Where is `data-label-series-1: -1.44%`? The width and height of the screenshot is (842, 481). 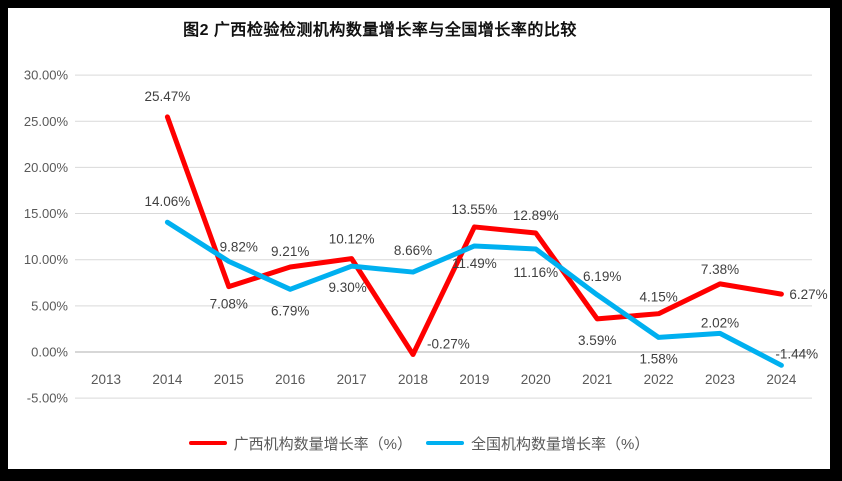 data-label-series-1: -1.44% is located at coordinates (796, 353).